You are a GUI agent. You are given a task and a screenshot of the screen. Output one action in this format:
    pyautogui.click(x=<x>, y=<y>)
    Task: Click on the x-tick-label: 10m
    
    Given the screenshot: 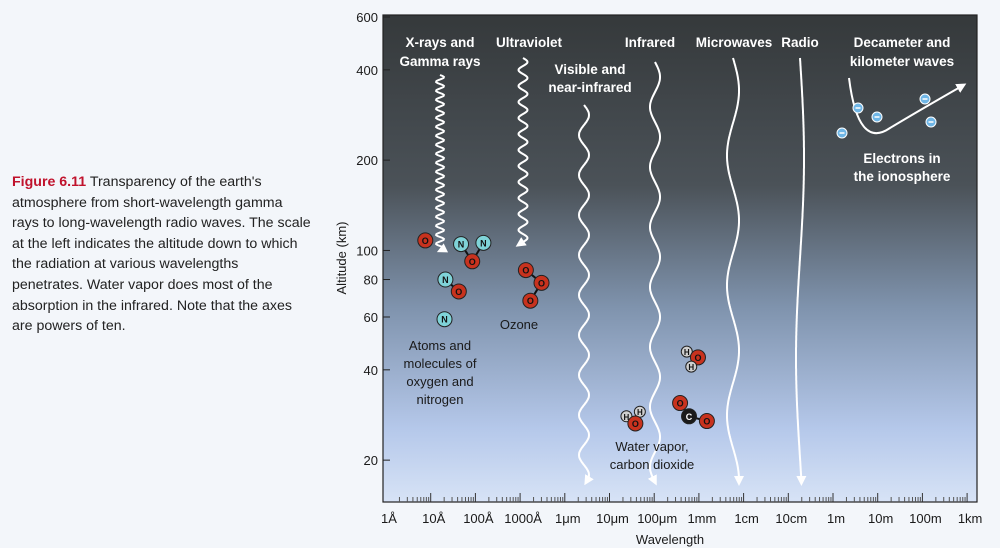 What is the action you would take?
    pyautogui.click(x=880, y=518)
    